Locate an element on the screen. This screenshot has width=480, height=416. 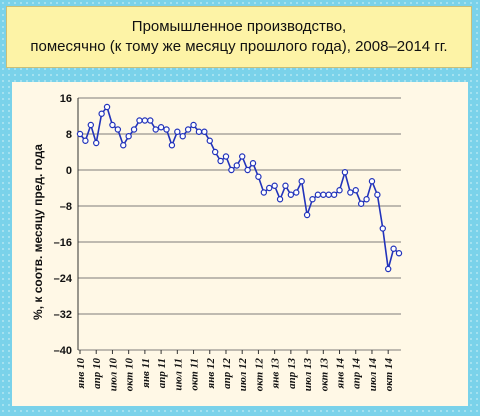
x-tick-label: окт 14 is located at coordinates (389, 375).